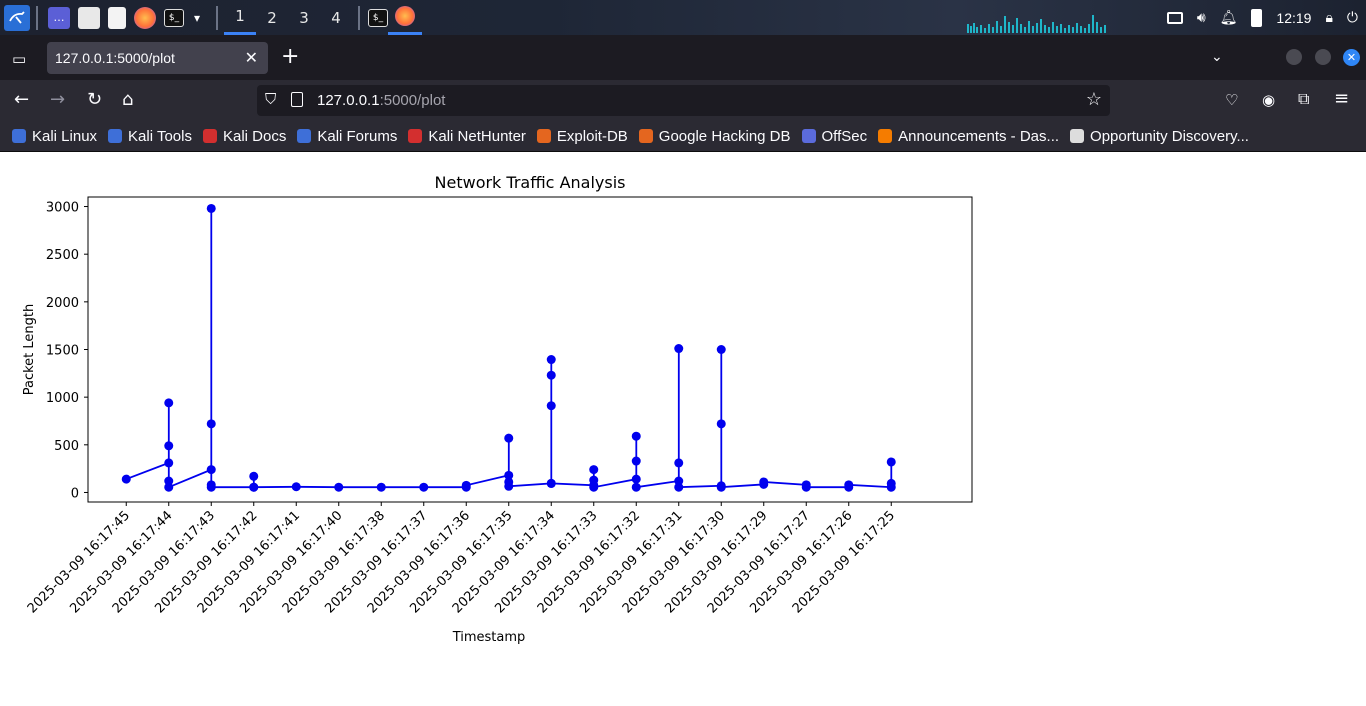  What do you see at coordinates (197, 17) in the screenshot?
I see `chevron-down-icon: ▾` at bounding box center [197, 17].